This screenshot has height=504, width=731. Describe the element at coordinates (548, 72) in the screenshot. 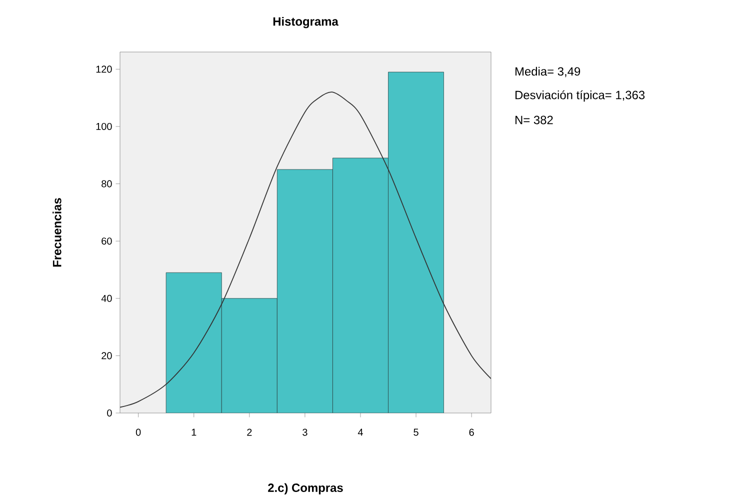

I see `text: Media= 3,49` at that location.